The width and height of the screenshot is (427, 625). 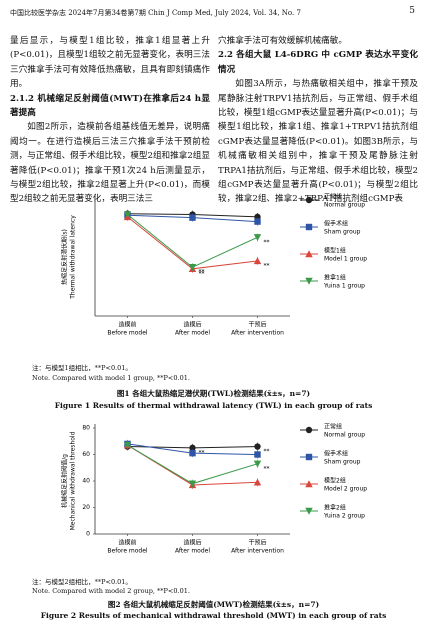 What do you see at coordinates (335, 251) in the screenshot?
I see `legend-label: 模型1组` at bounding box center [335, 251].